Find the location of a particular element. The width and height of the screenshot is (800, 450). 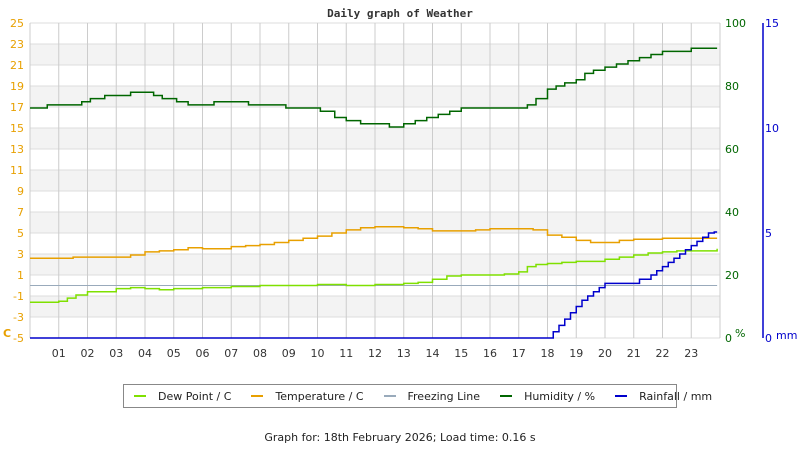

hour-tick: 07 is located at coordinates (231, 353).